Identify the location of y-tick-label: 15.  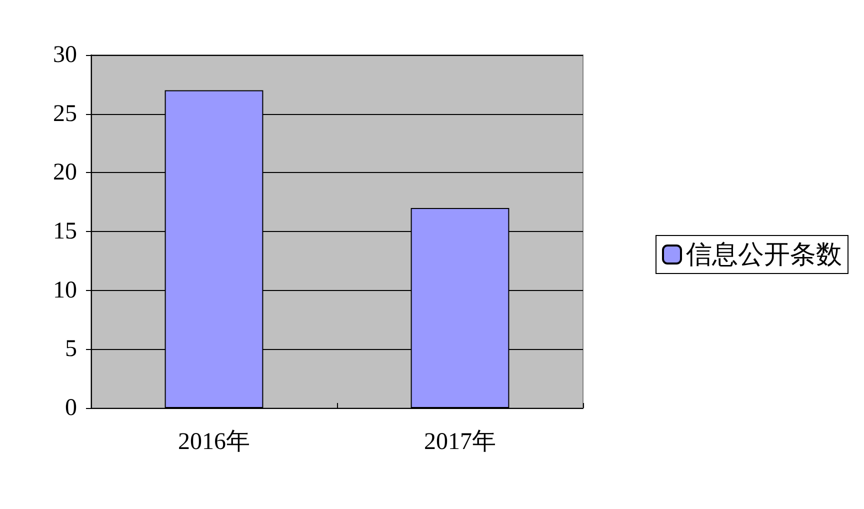
(65, 231).